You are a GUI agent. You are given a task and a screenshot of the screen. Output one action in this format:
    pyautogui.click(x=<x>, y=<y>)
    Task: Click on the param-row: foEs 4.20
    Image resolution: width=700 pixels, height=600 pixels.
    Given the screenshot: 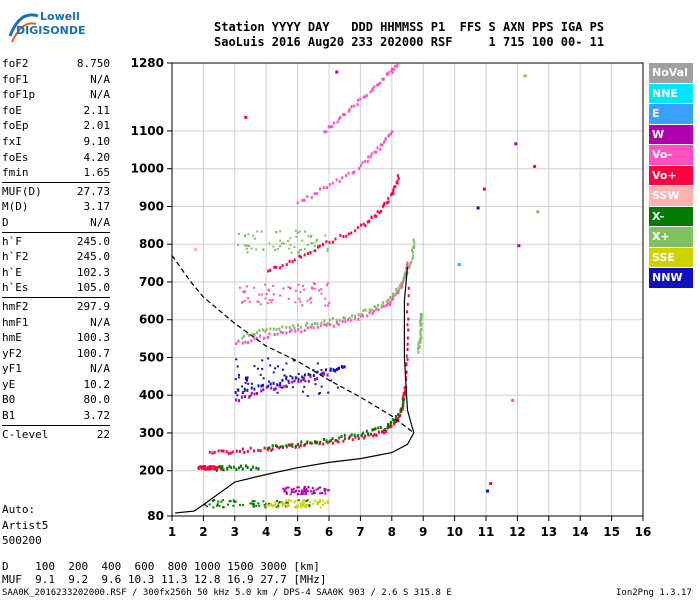 What is the action you would take?
    pyautogui.click(x=56, y=158)
    